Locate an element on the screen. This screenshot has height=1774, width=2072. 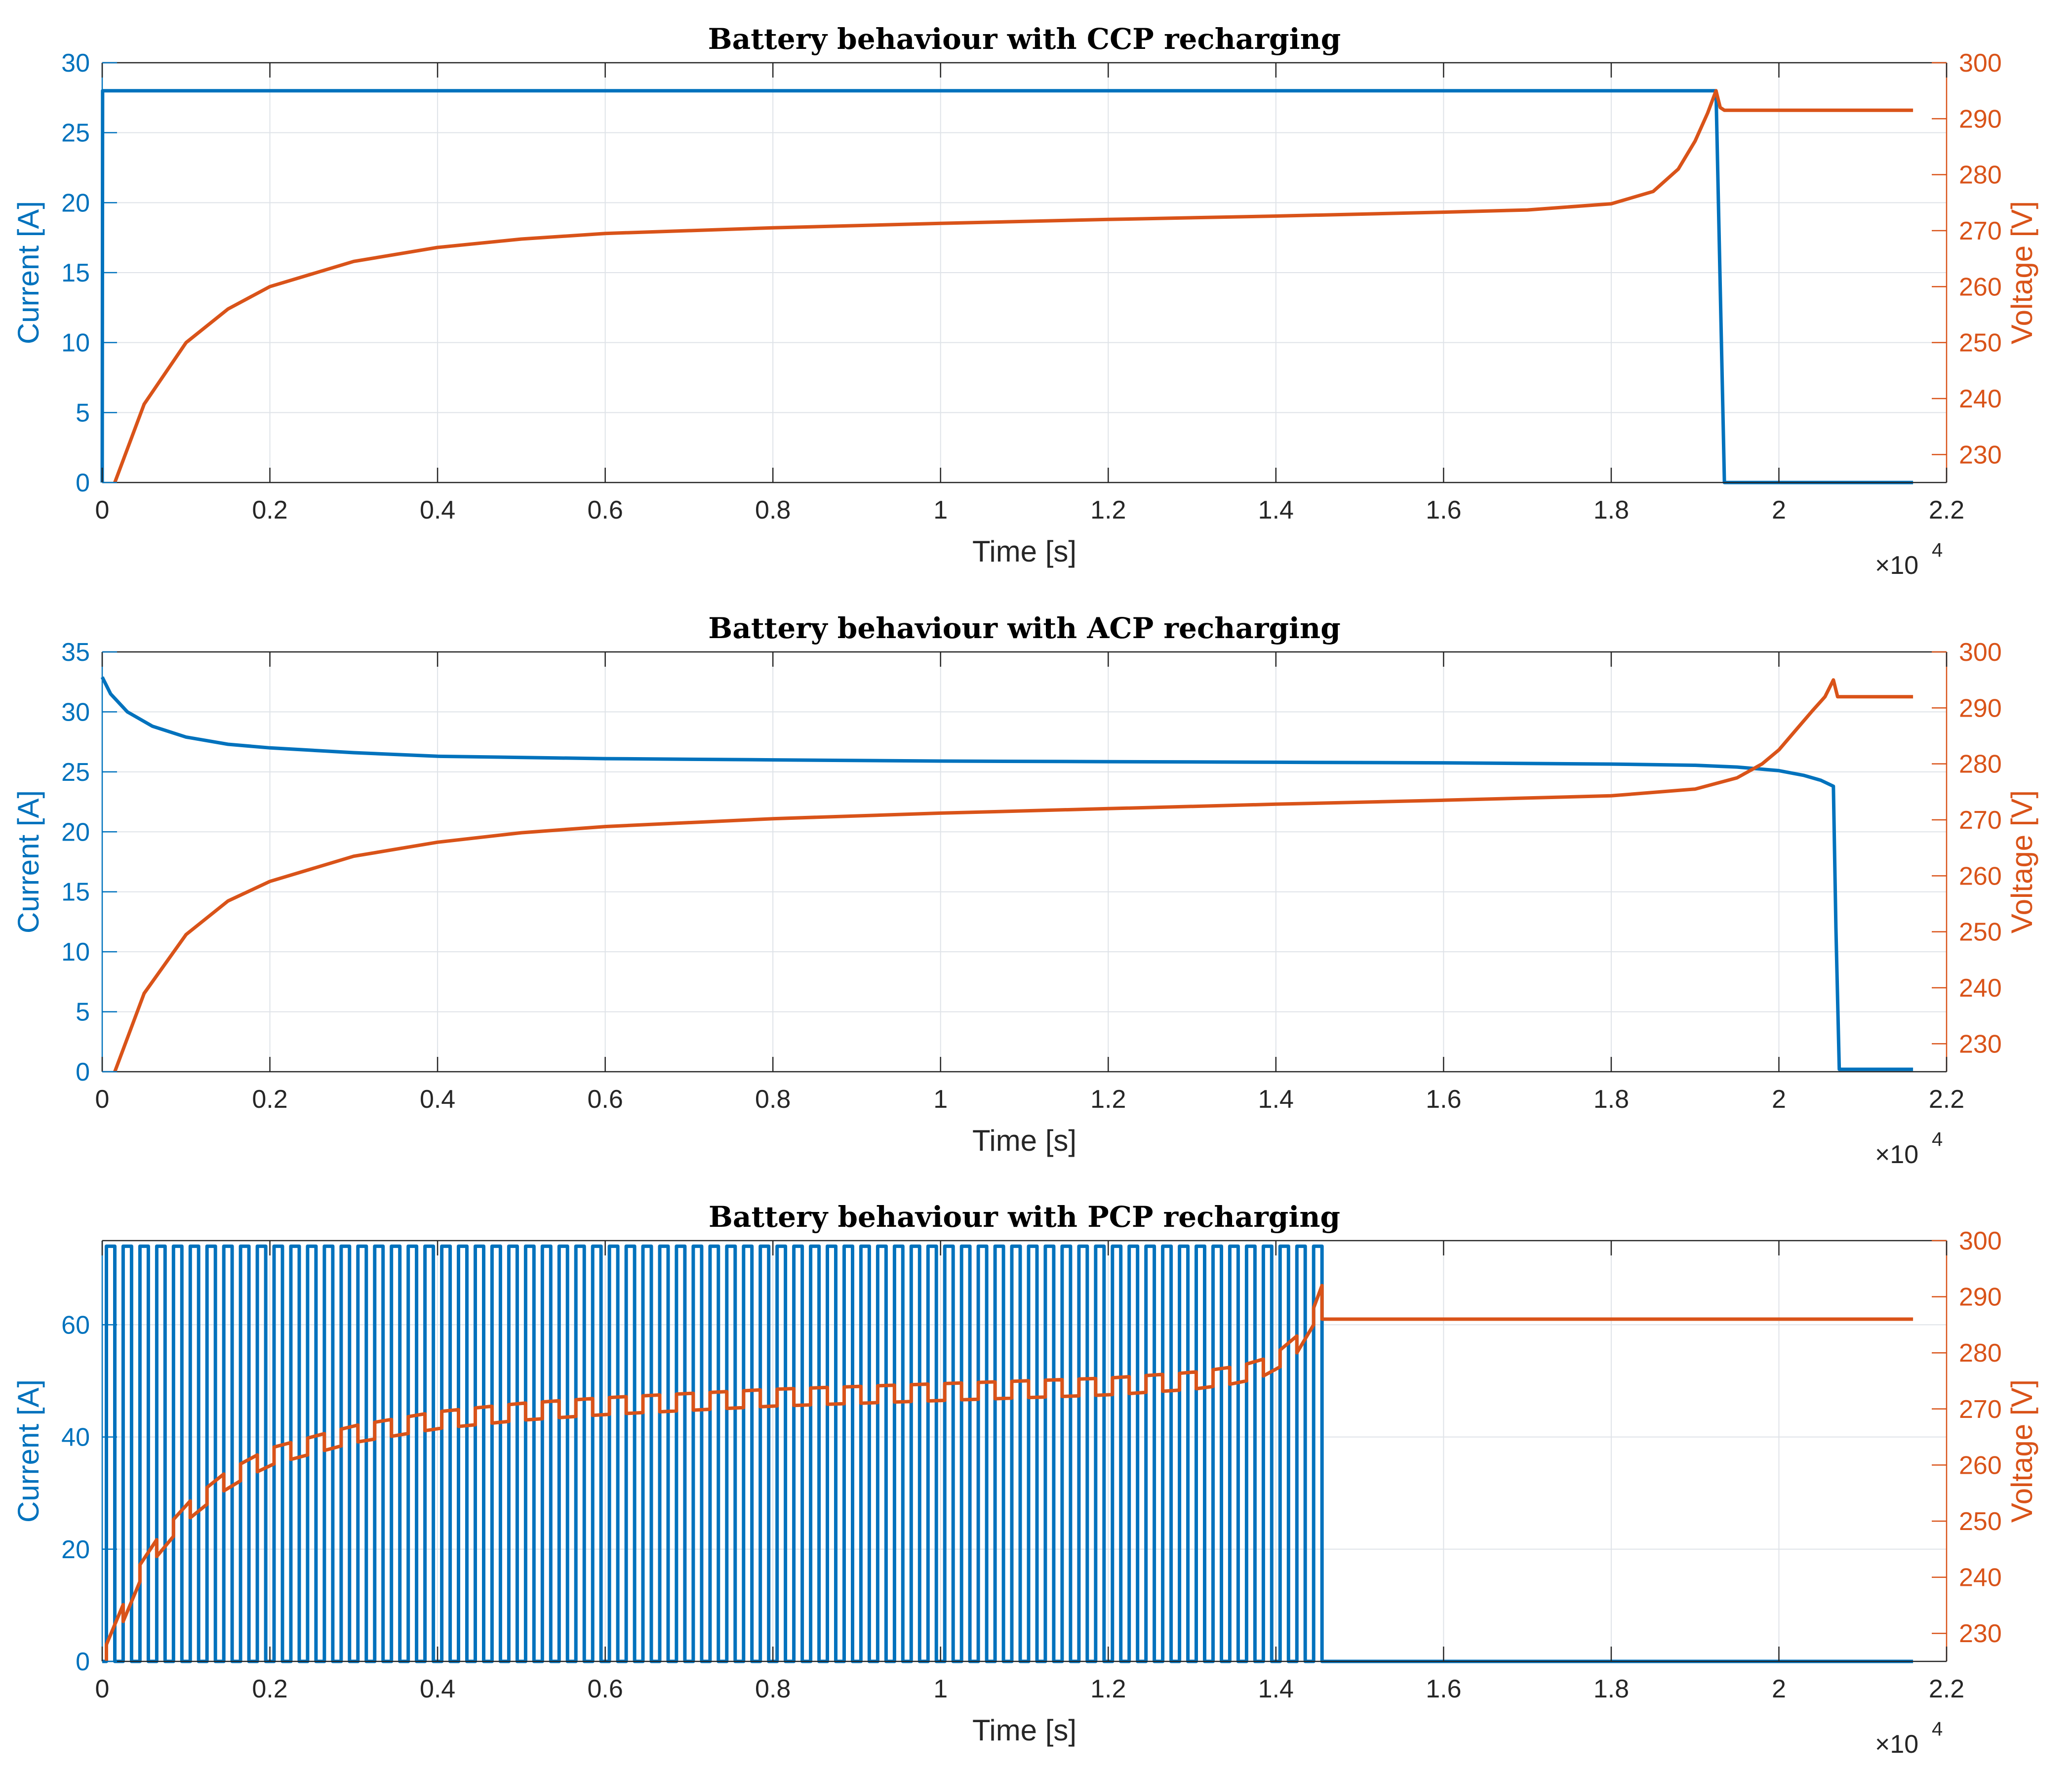
chart-title: Battery behaviour with CCP recharging is located at coordinates (1024, 39).